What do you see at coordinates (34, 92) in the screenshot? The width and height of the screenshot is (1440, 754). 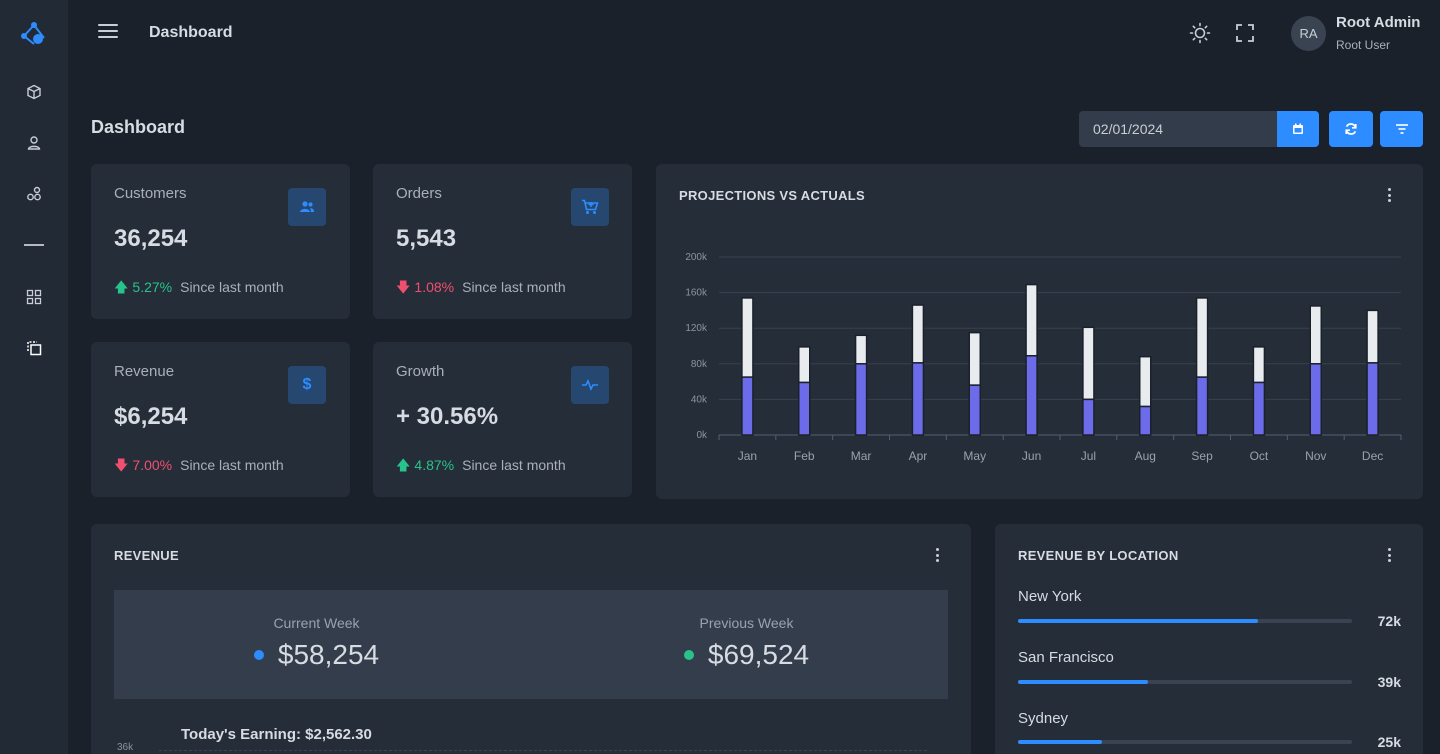 I see `sidebar-item-products` at bounding box center [34, 92].